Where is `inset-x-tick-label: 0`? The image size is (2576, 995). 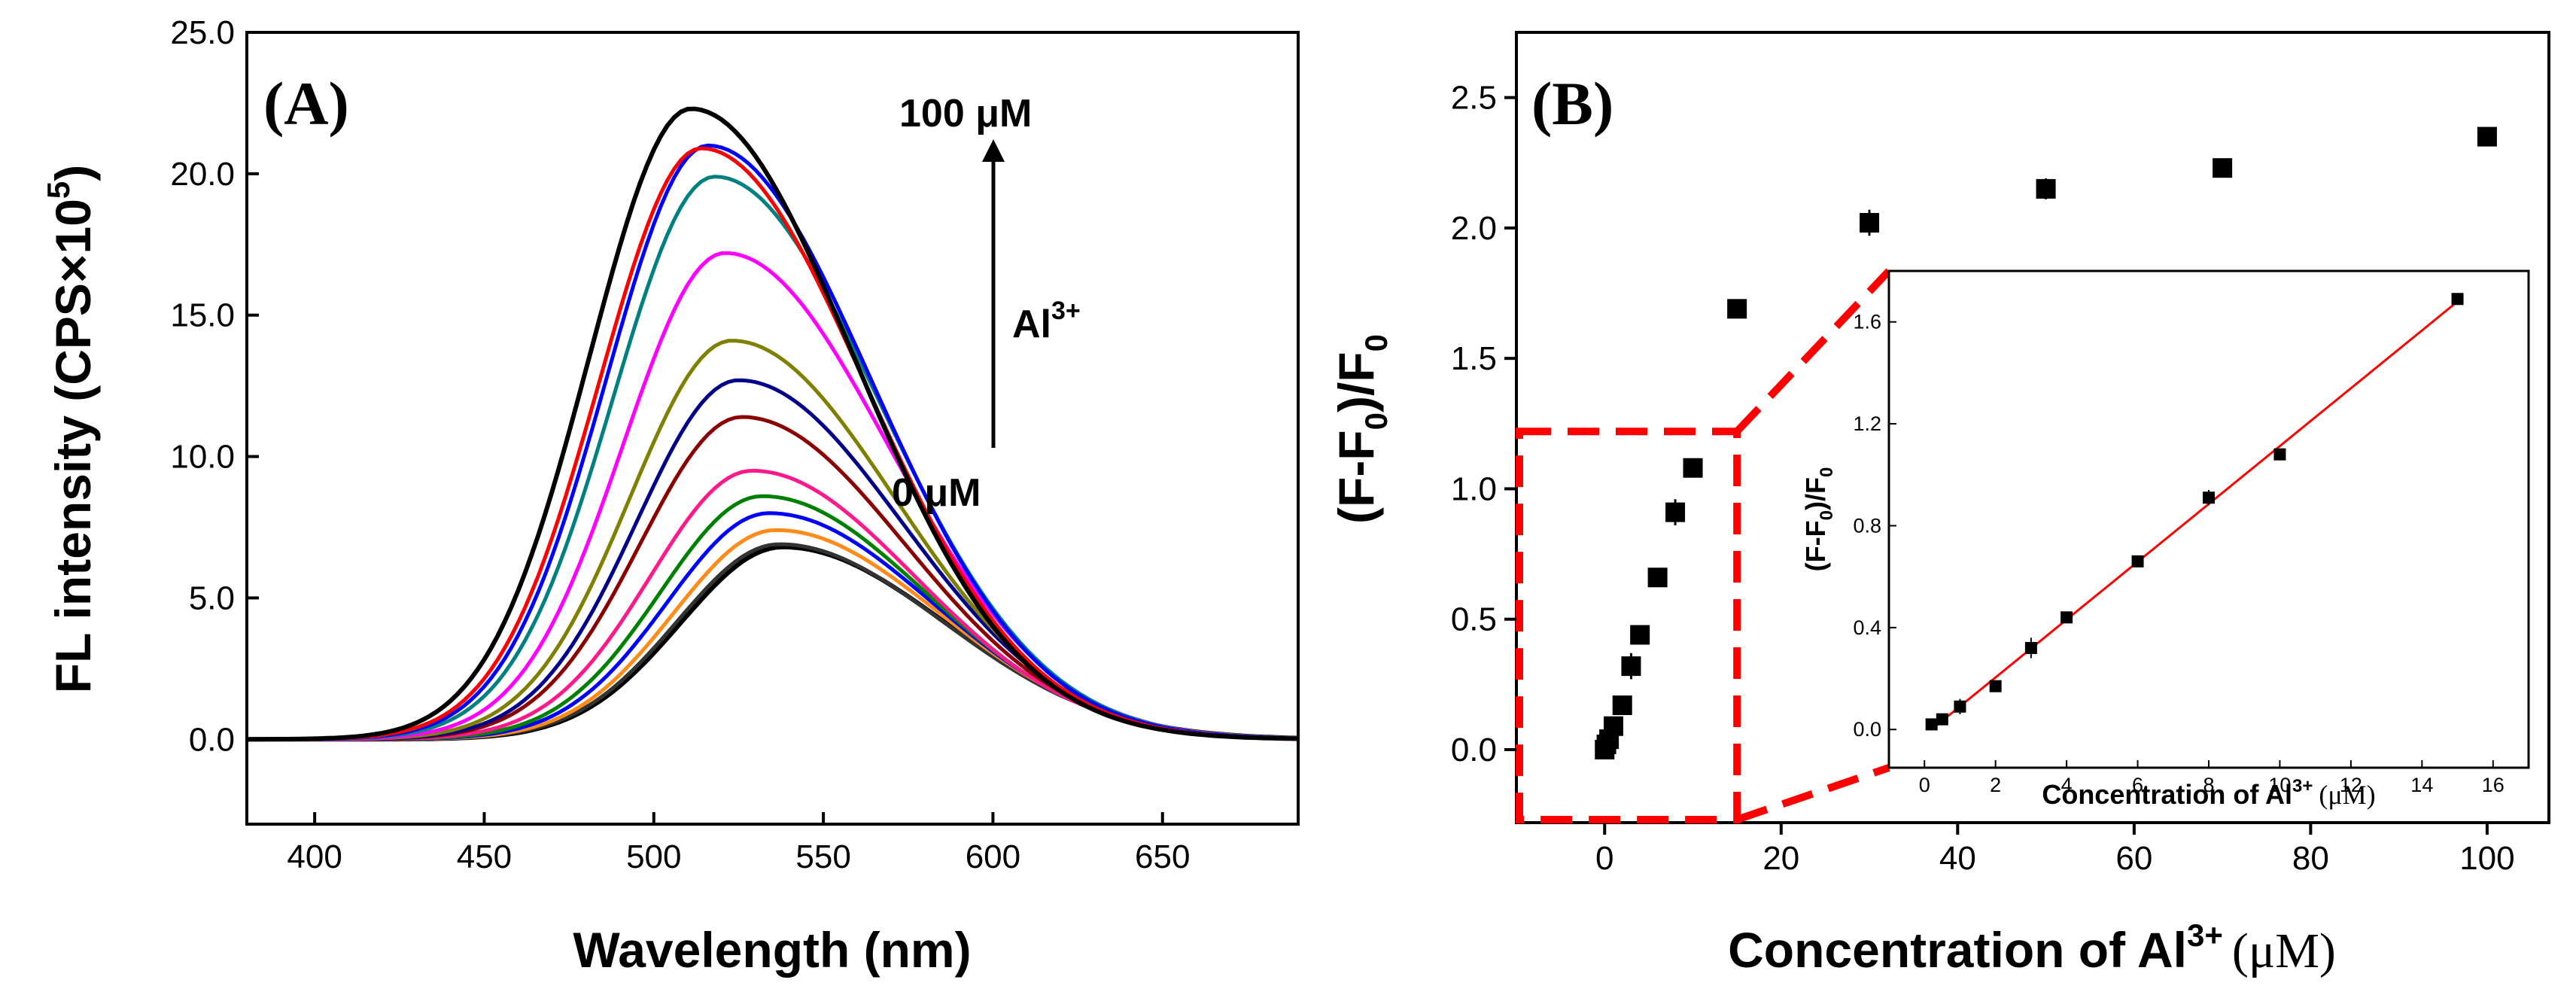 inset-x-tick-label: 0 is located at coordinates (1925, 785).